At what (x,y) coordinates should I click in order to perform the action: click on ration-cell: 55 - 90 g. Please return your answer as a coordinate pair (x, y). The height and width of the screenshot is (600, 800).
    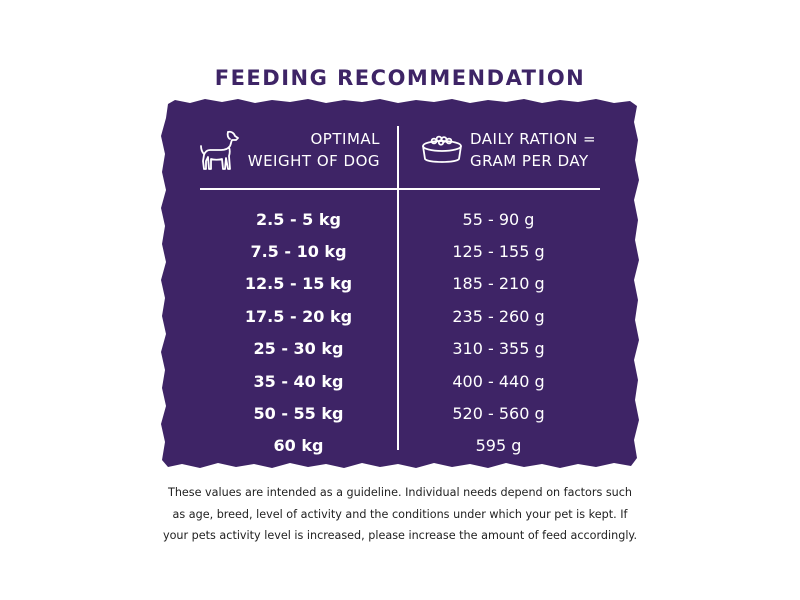
    Looking at the image, I should click on (498, 219).